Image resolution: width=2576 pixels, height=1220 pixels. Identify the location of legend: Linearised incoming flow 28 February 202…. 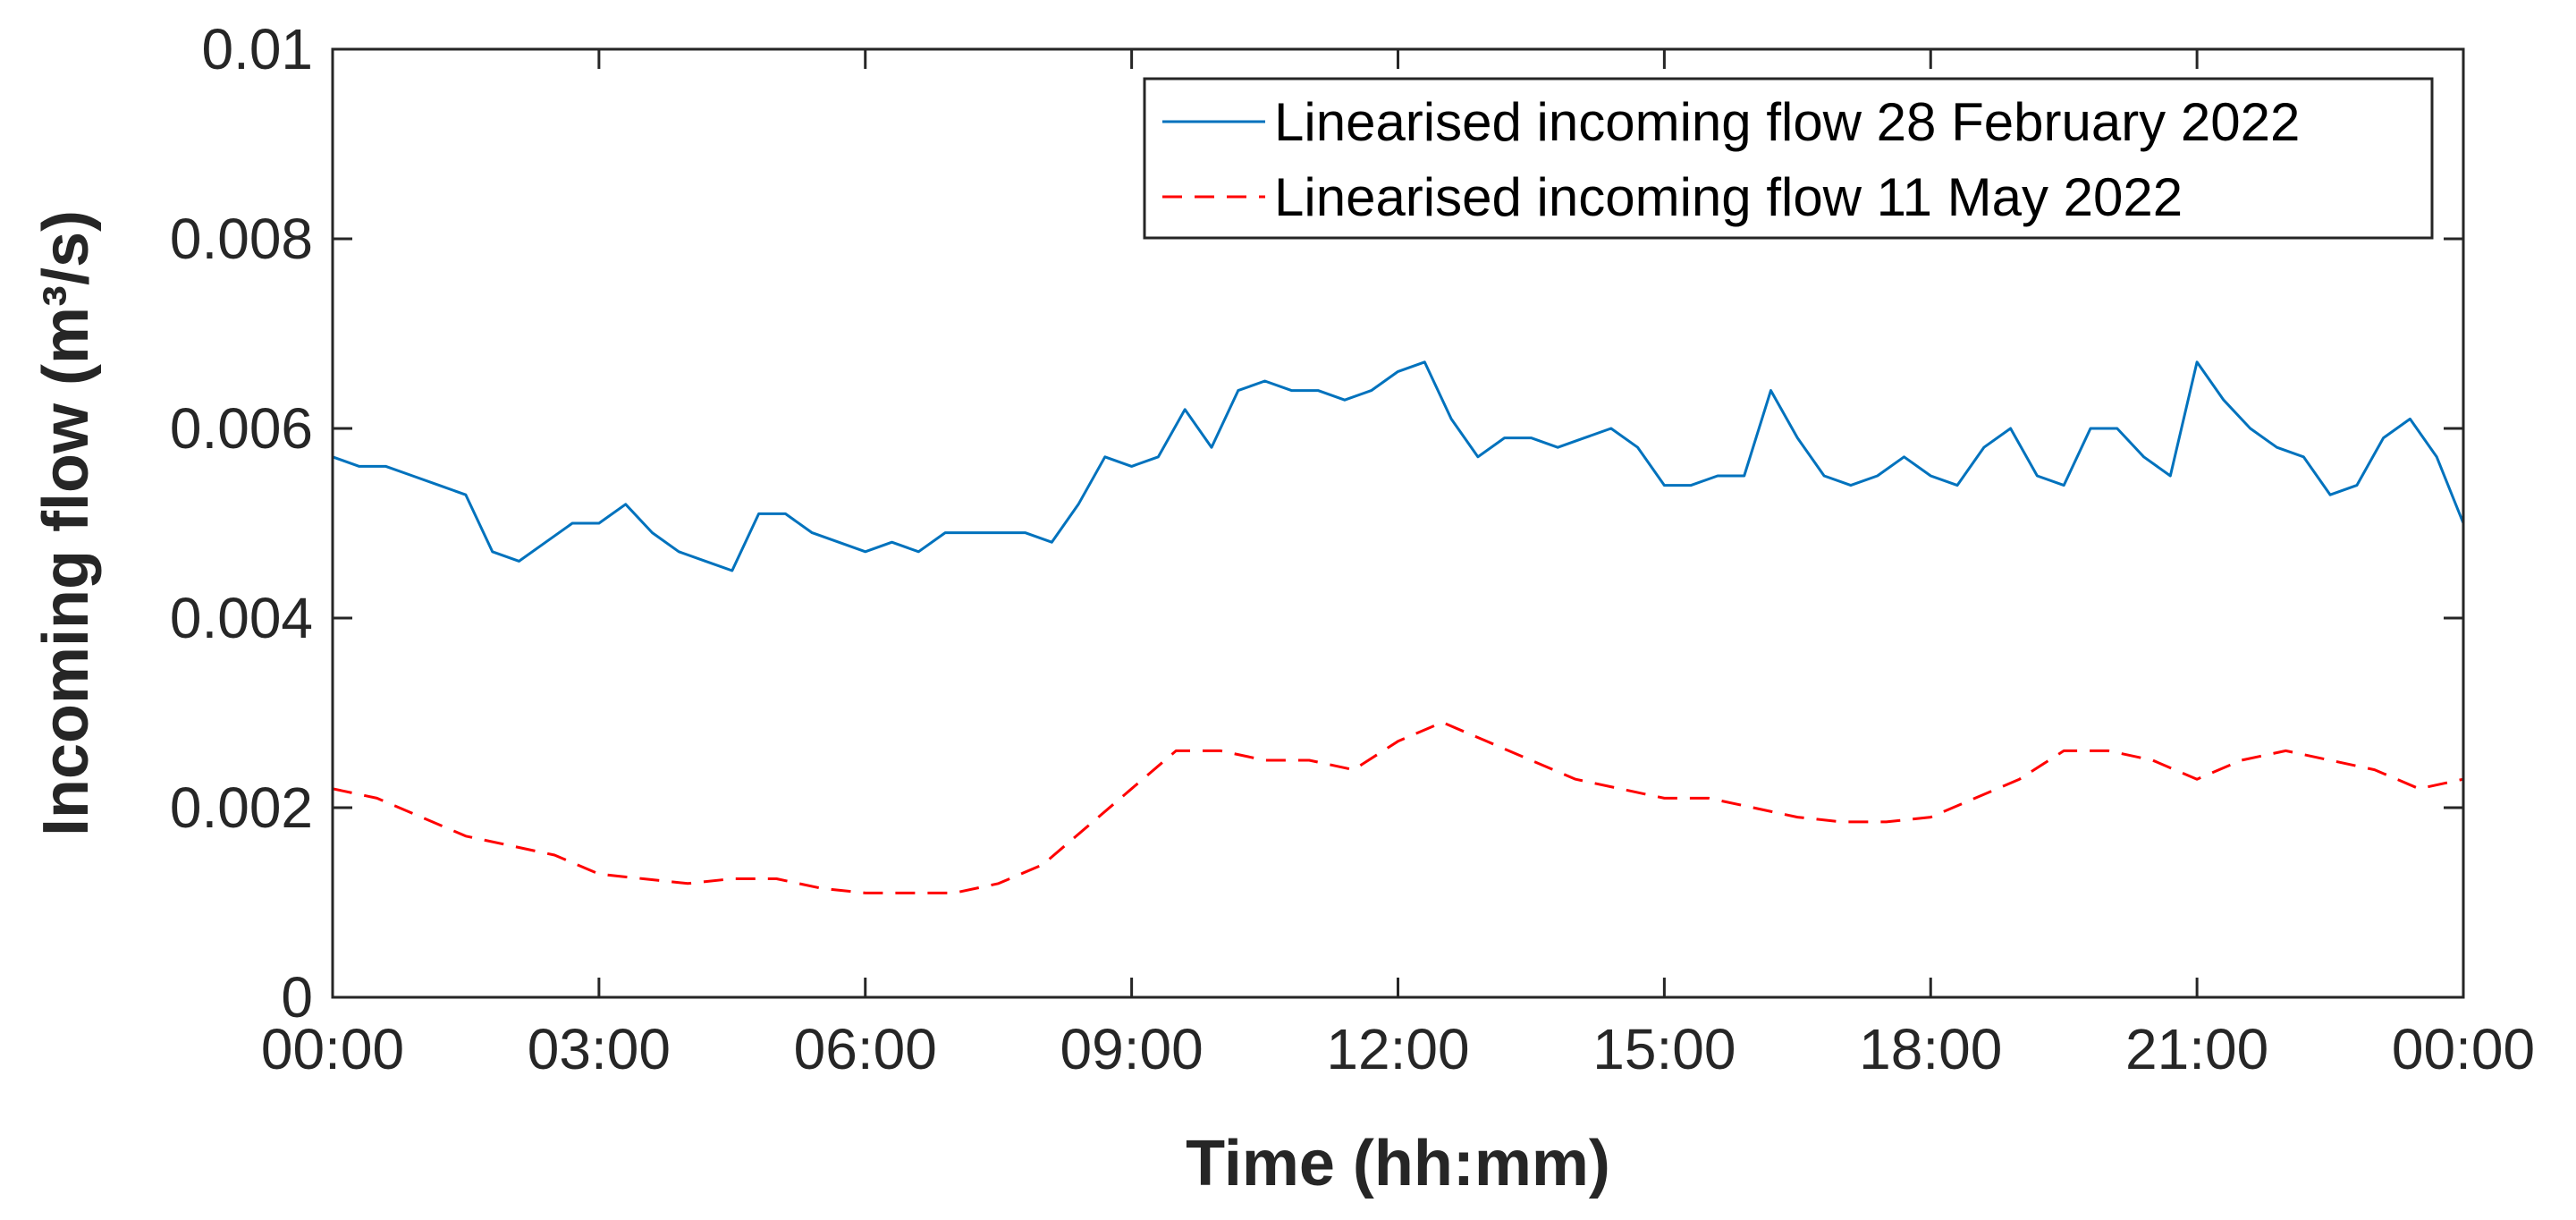
(1788, 158).